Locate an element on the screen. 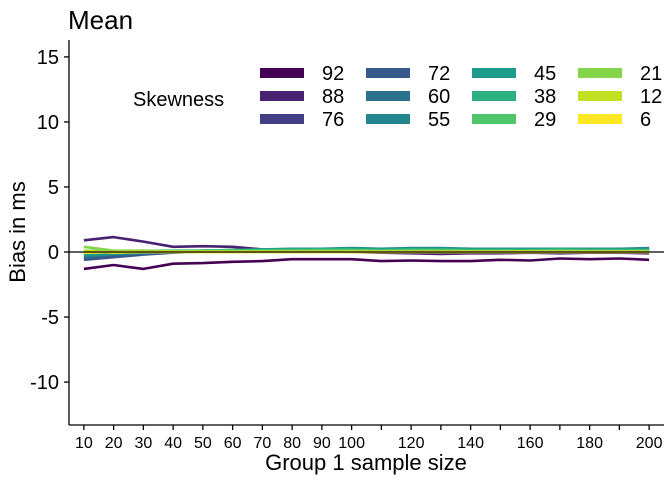 This screenshot has height=480, width=672. legend-title: Skewness is located at coordinates (178, 100).